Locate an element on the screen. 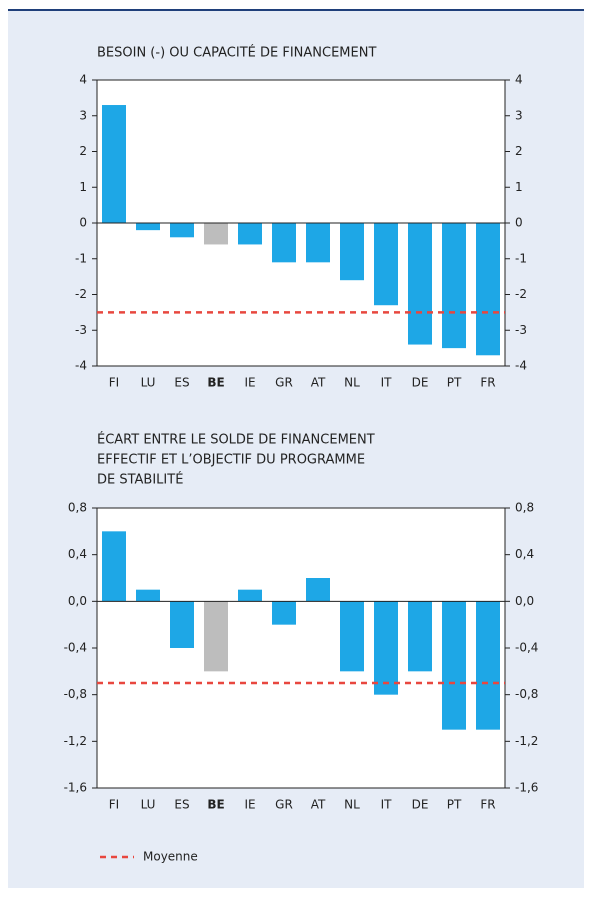 The width and height of the screenshot is (592, 898). y2-tick-label: 0,4 is located at coordinates (524, 554).